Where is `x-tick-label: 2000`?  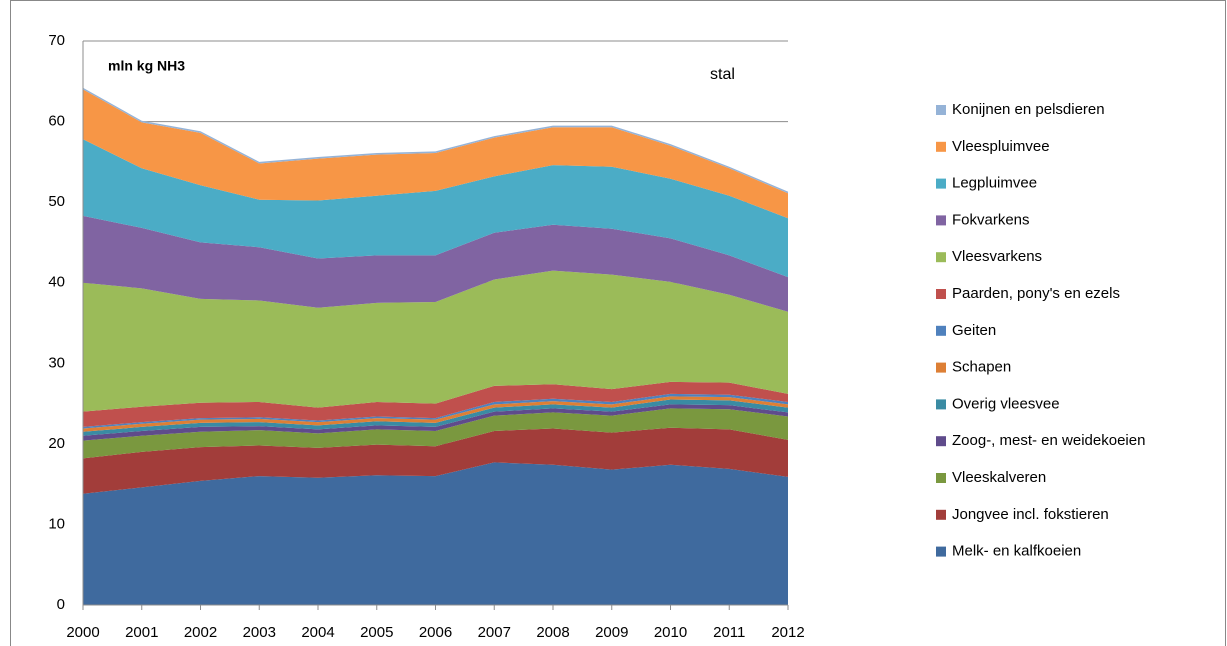 x-tick-label: 2000 is located at coordinates (82, 632).